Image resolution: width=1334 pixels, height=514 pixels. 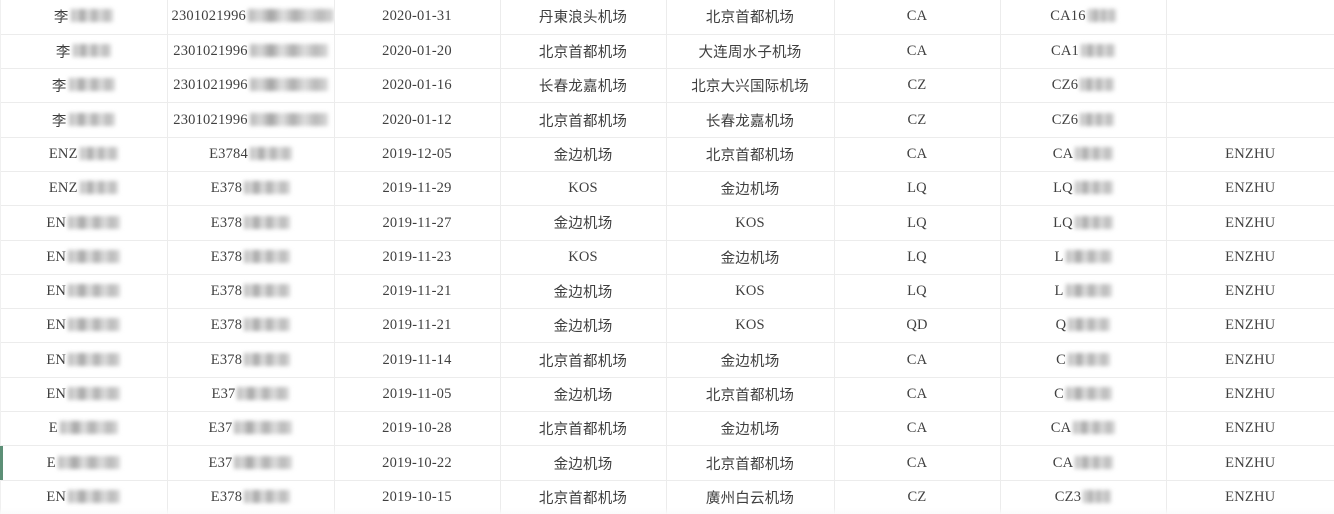 I want to click on cell-flight-number: CZ3, so click(x=1083, y=497).